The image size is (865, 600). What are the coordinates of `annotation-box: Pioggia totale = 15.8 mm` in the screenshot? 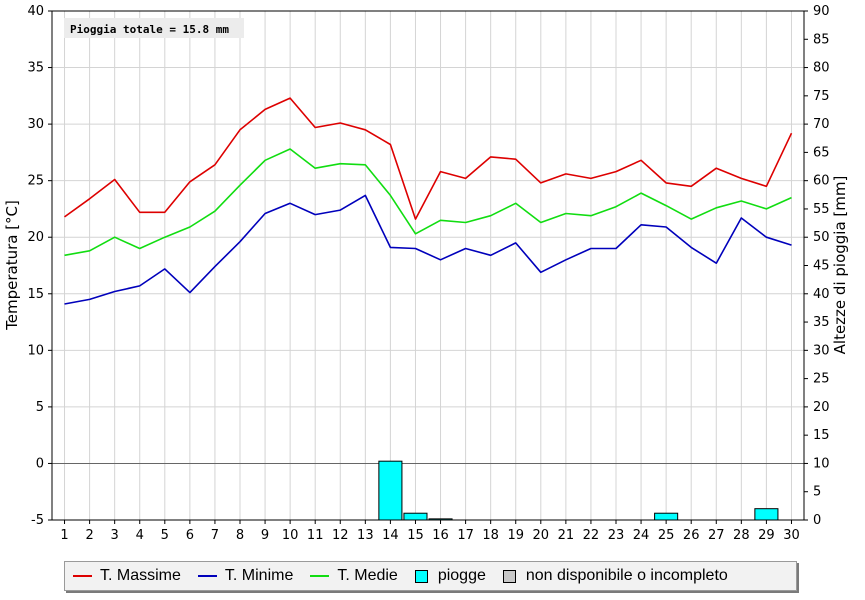 It's located at (154, 28).